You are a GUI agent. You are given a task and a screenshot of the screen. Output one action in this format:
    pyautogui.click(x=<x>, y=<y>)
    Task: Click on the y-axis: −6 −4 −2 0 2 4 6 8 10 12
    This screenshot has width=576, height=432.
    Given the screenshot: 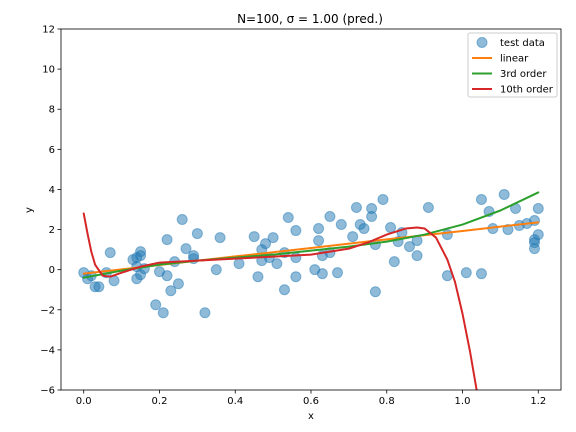 What is the action you would take?
    pyautogui.click(x=50, y=211)
    